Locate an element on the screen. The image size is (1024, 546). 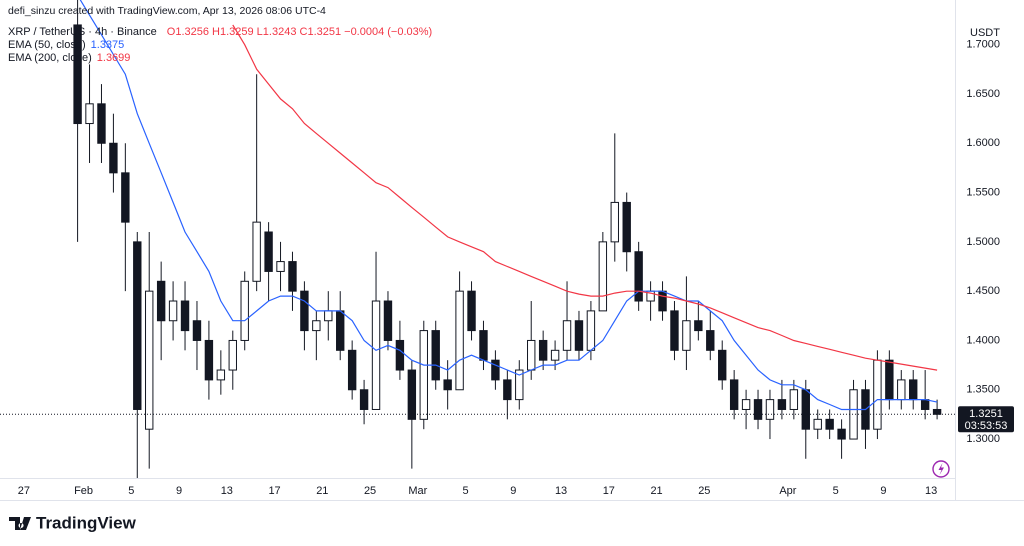
x-tick-label: Mar is located at coordinates (417, 491).